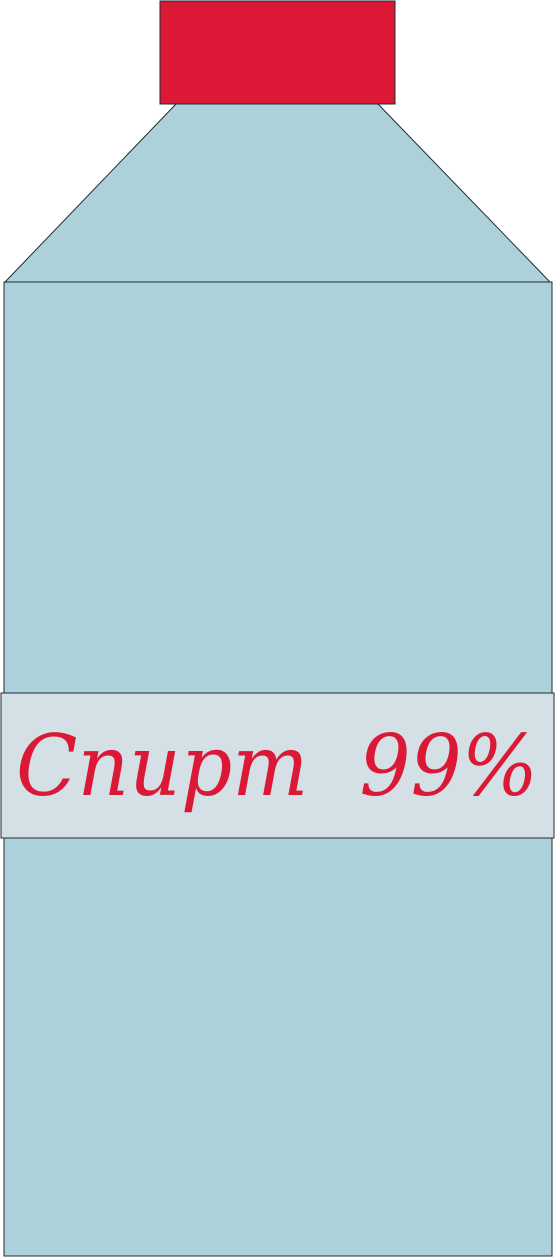 The image size is (555, 1257). What do you see at coordinates (277, 52) in the screenshot?
I see `bottle-cap` at bounding box center [277, 52].